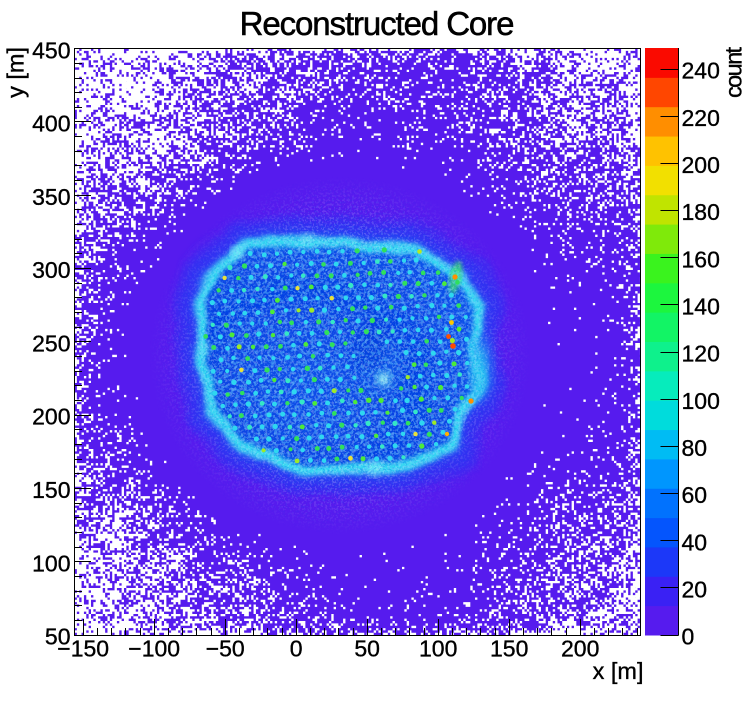 This screenshot has width=746, height=722. What do you see at coordinates (225, 648) in the screenshot?
I see `svg-text: −50` at bounding box center [225, 648].